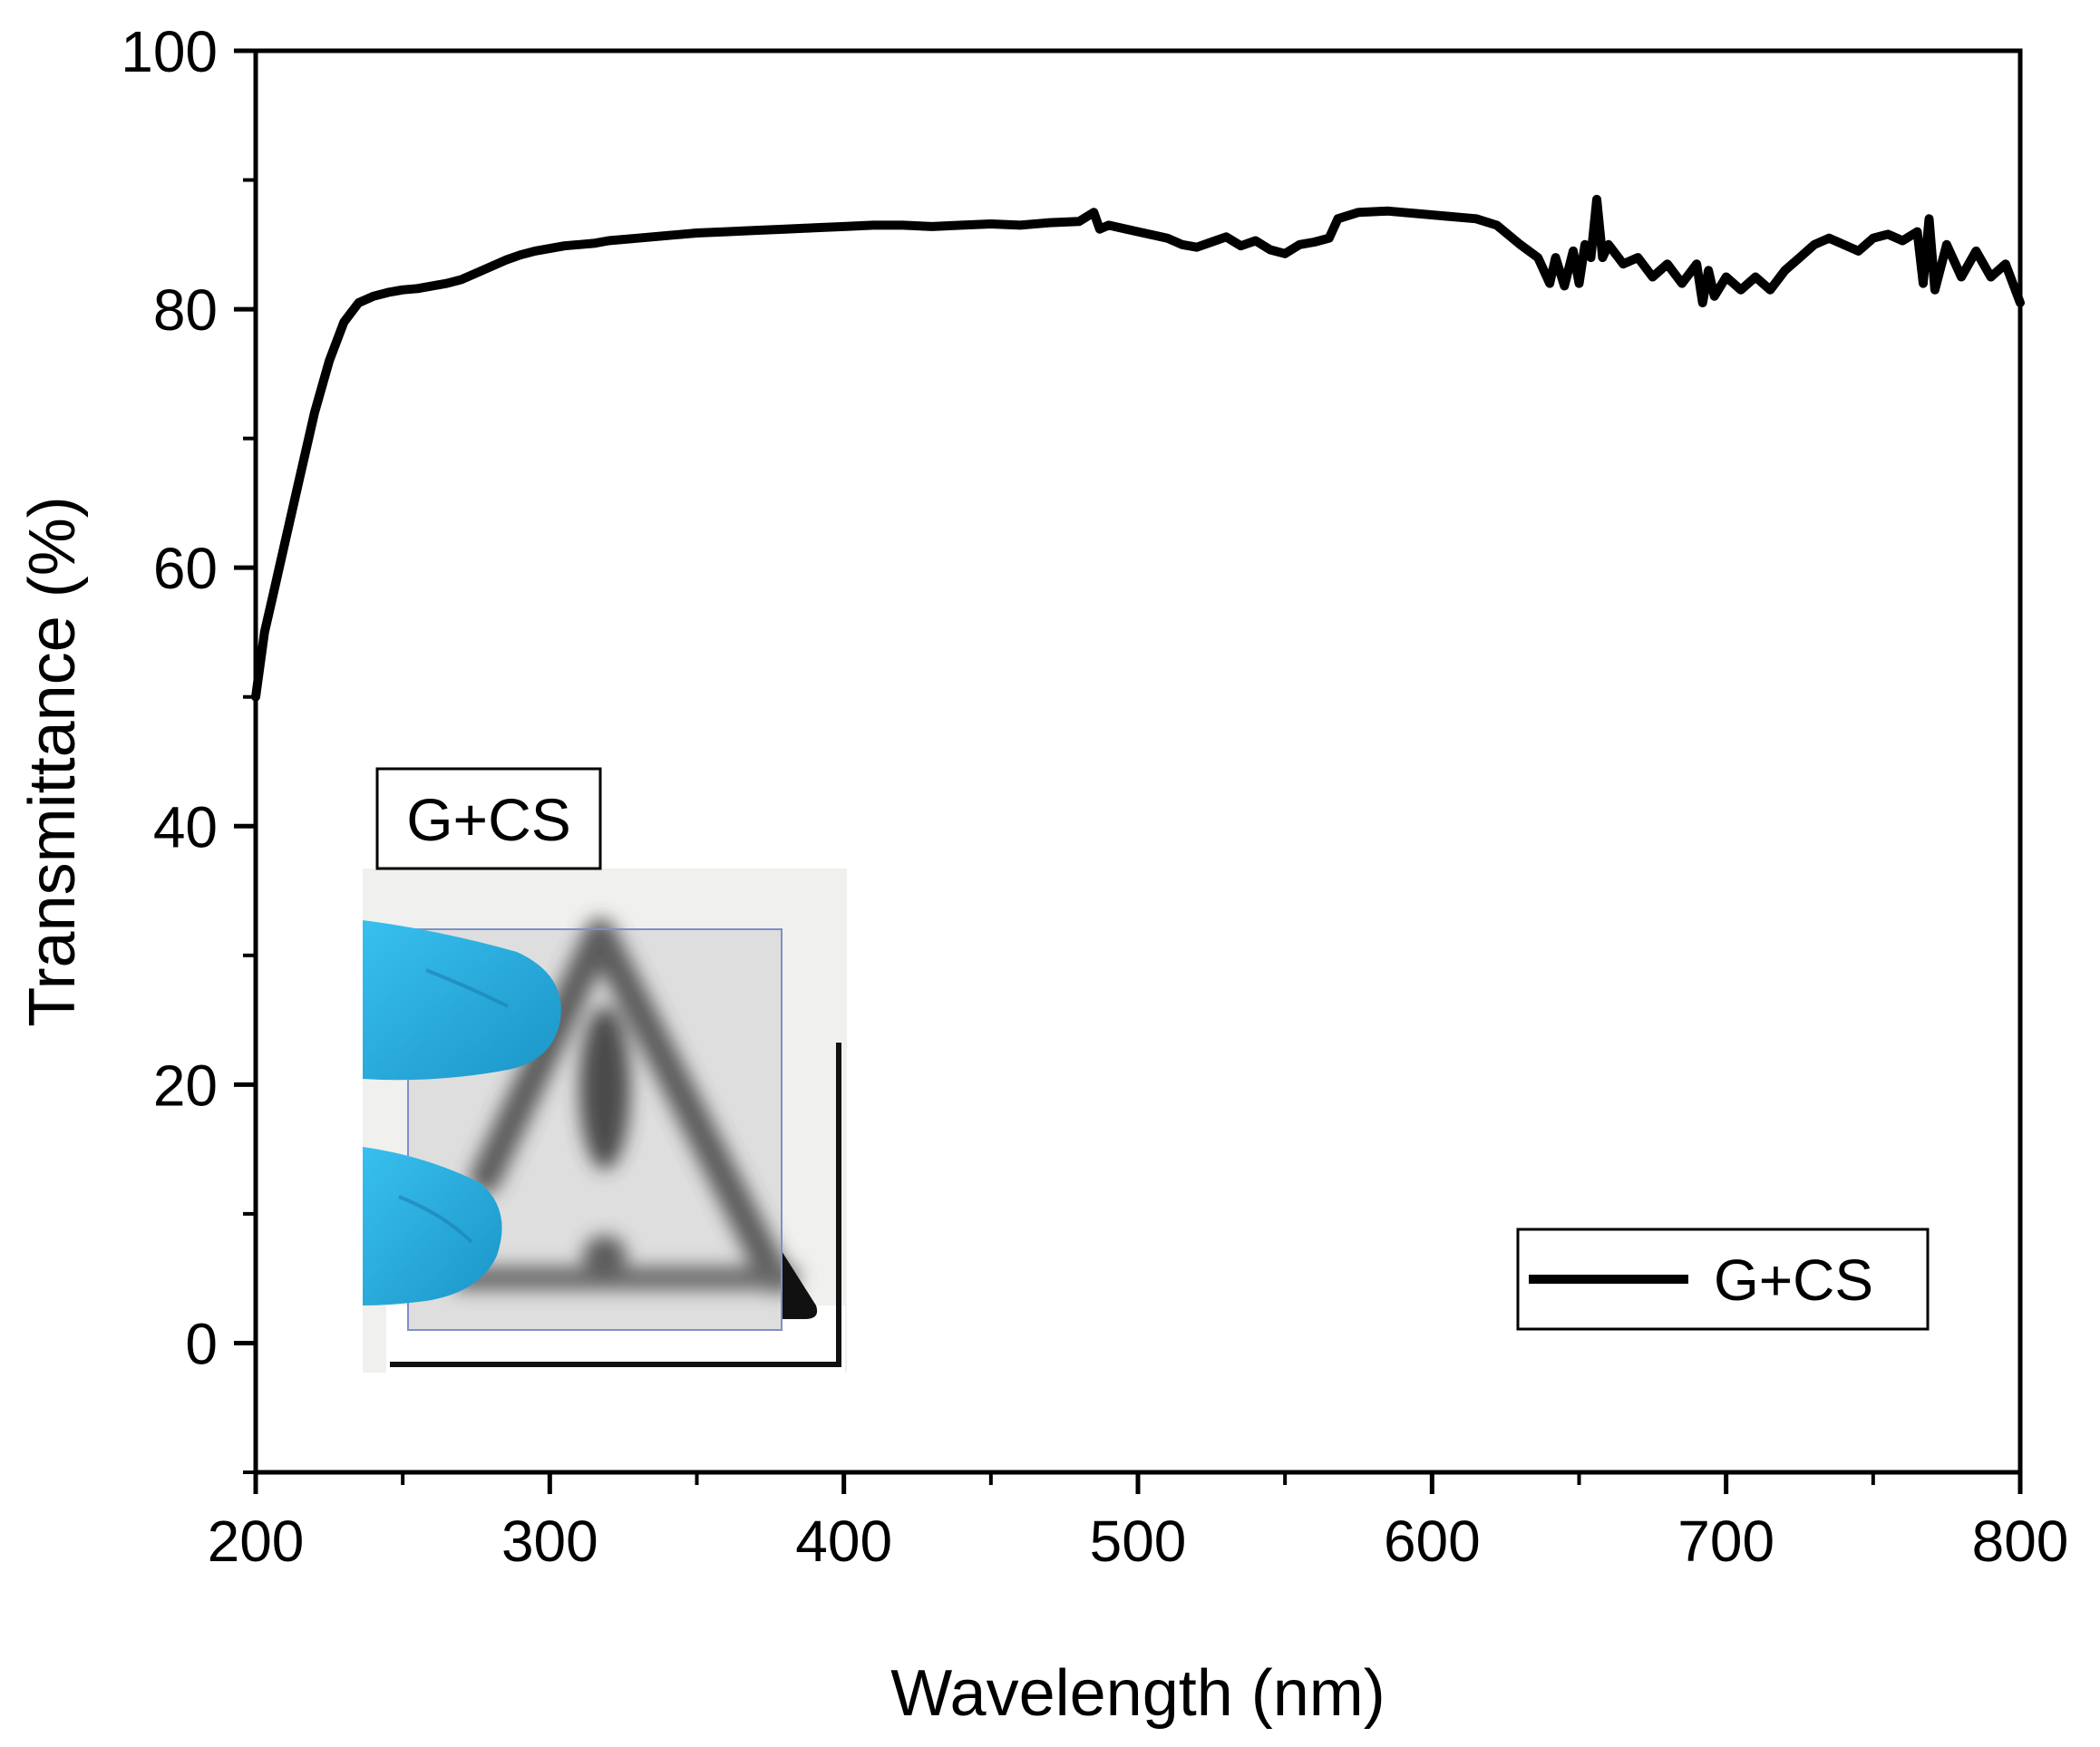  I want to click on x-tick-label: 500, so click(1138, 1542).